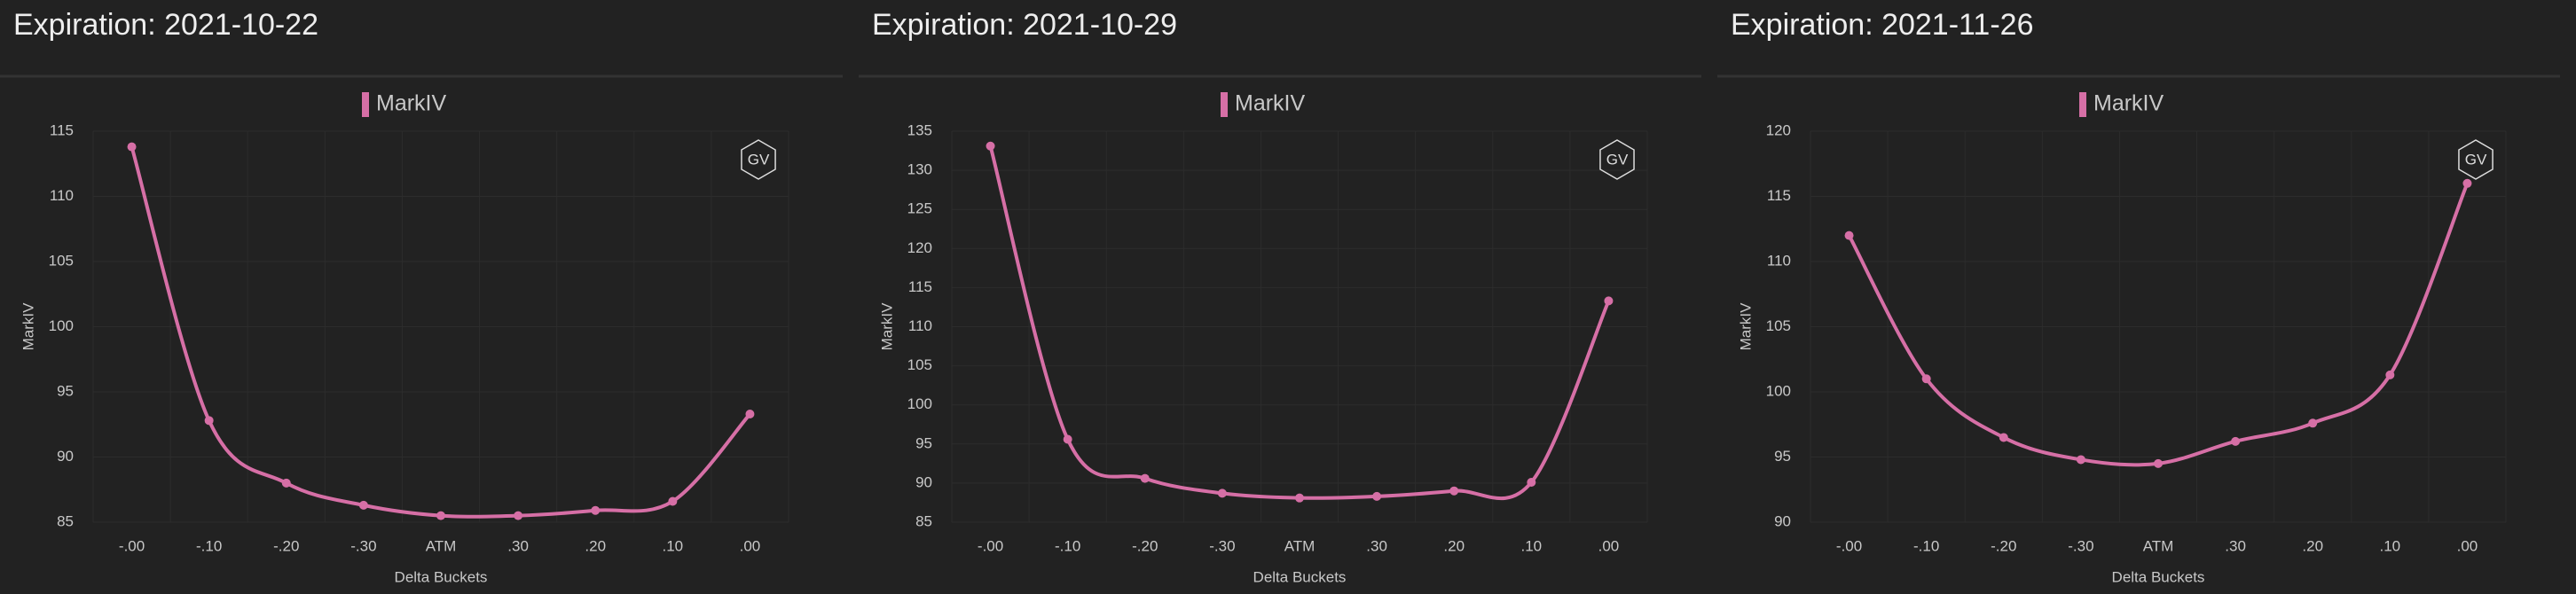 The height and width of the screenshot is (594, 2576). What do you see at coordinates (165, 25) in the screenshot?
I see `chart-title: Expiration: 2021-10-22` at bounding box center [165, 25].